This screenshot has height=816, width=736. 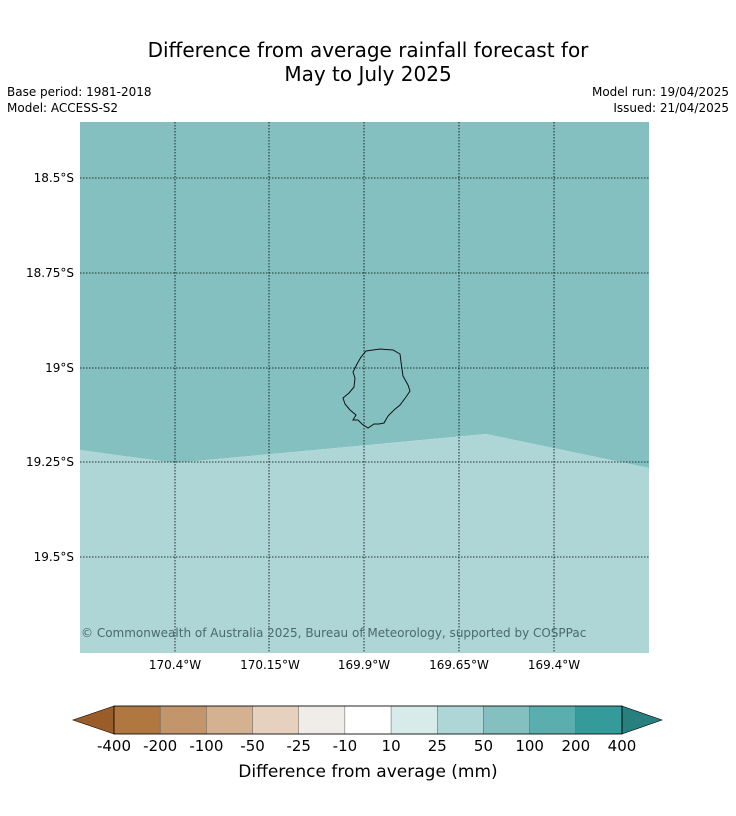 What do you see at coordinates (368, 772) in the screenshot?
I see `colorbar-title: Difference from average (mm)` at bounding box center [368, 772].